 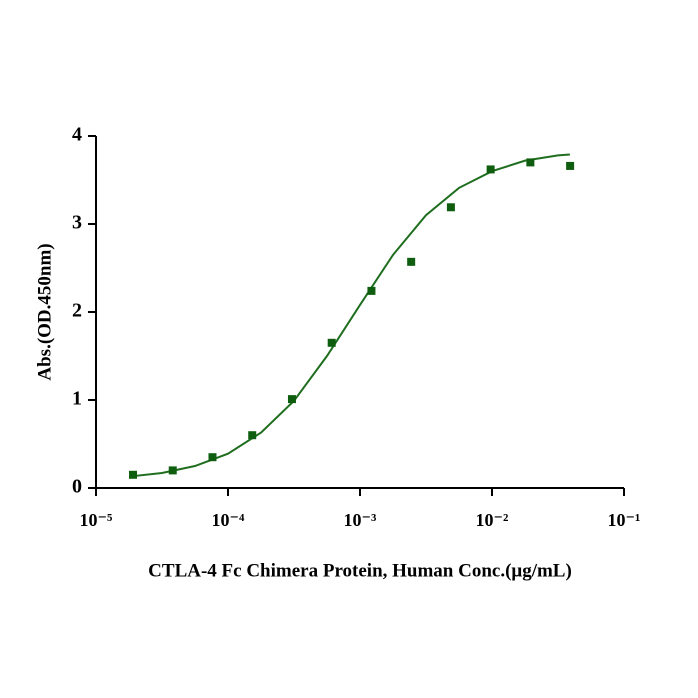 I want to click on x-tick-label: 10⁻², so click(x=492, y=520).